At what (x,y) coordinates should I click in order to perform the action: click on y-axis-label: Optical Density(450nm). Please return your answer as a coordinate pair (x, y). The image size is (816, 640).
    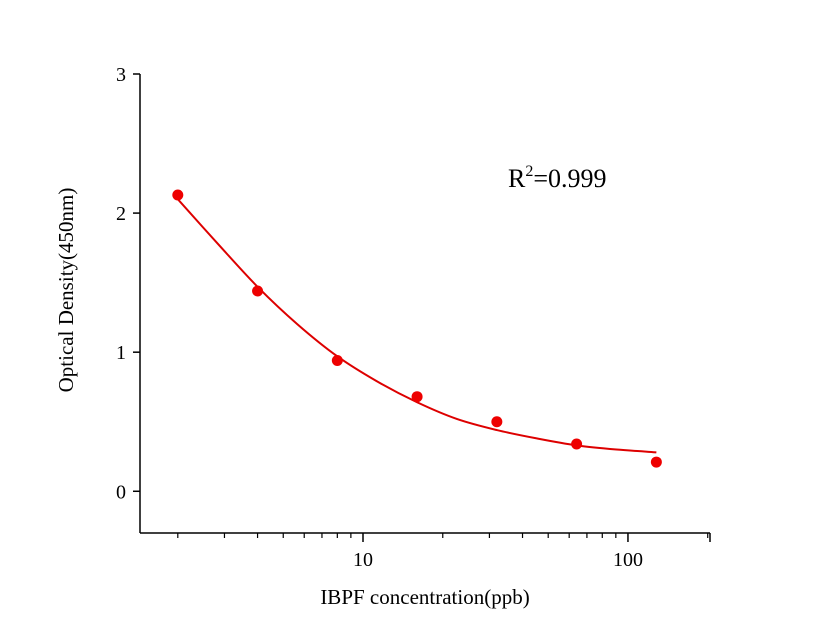
    Looking at the image, I should click on (66, 290).